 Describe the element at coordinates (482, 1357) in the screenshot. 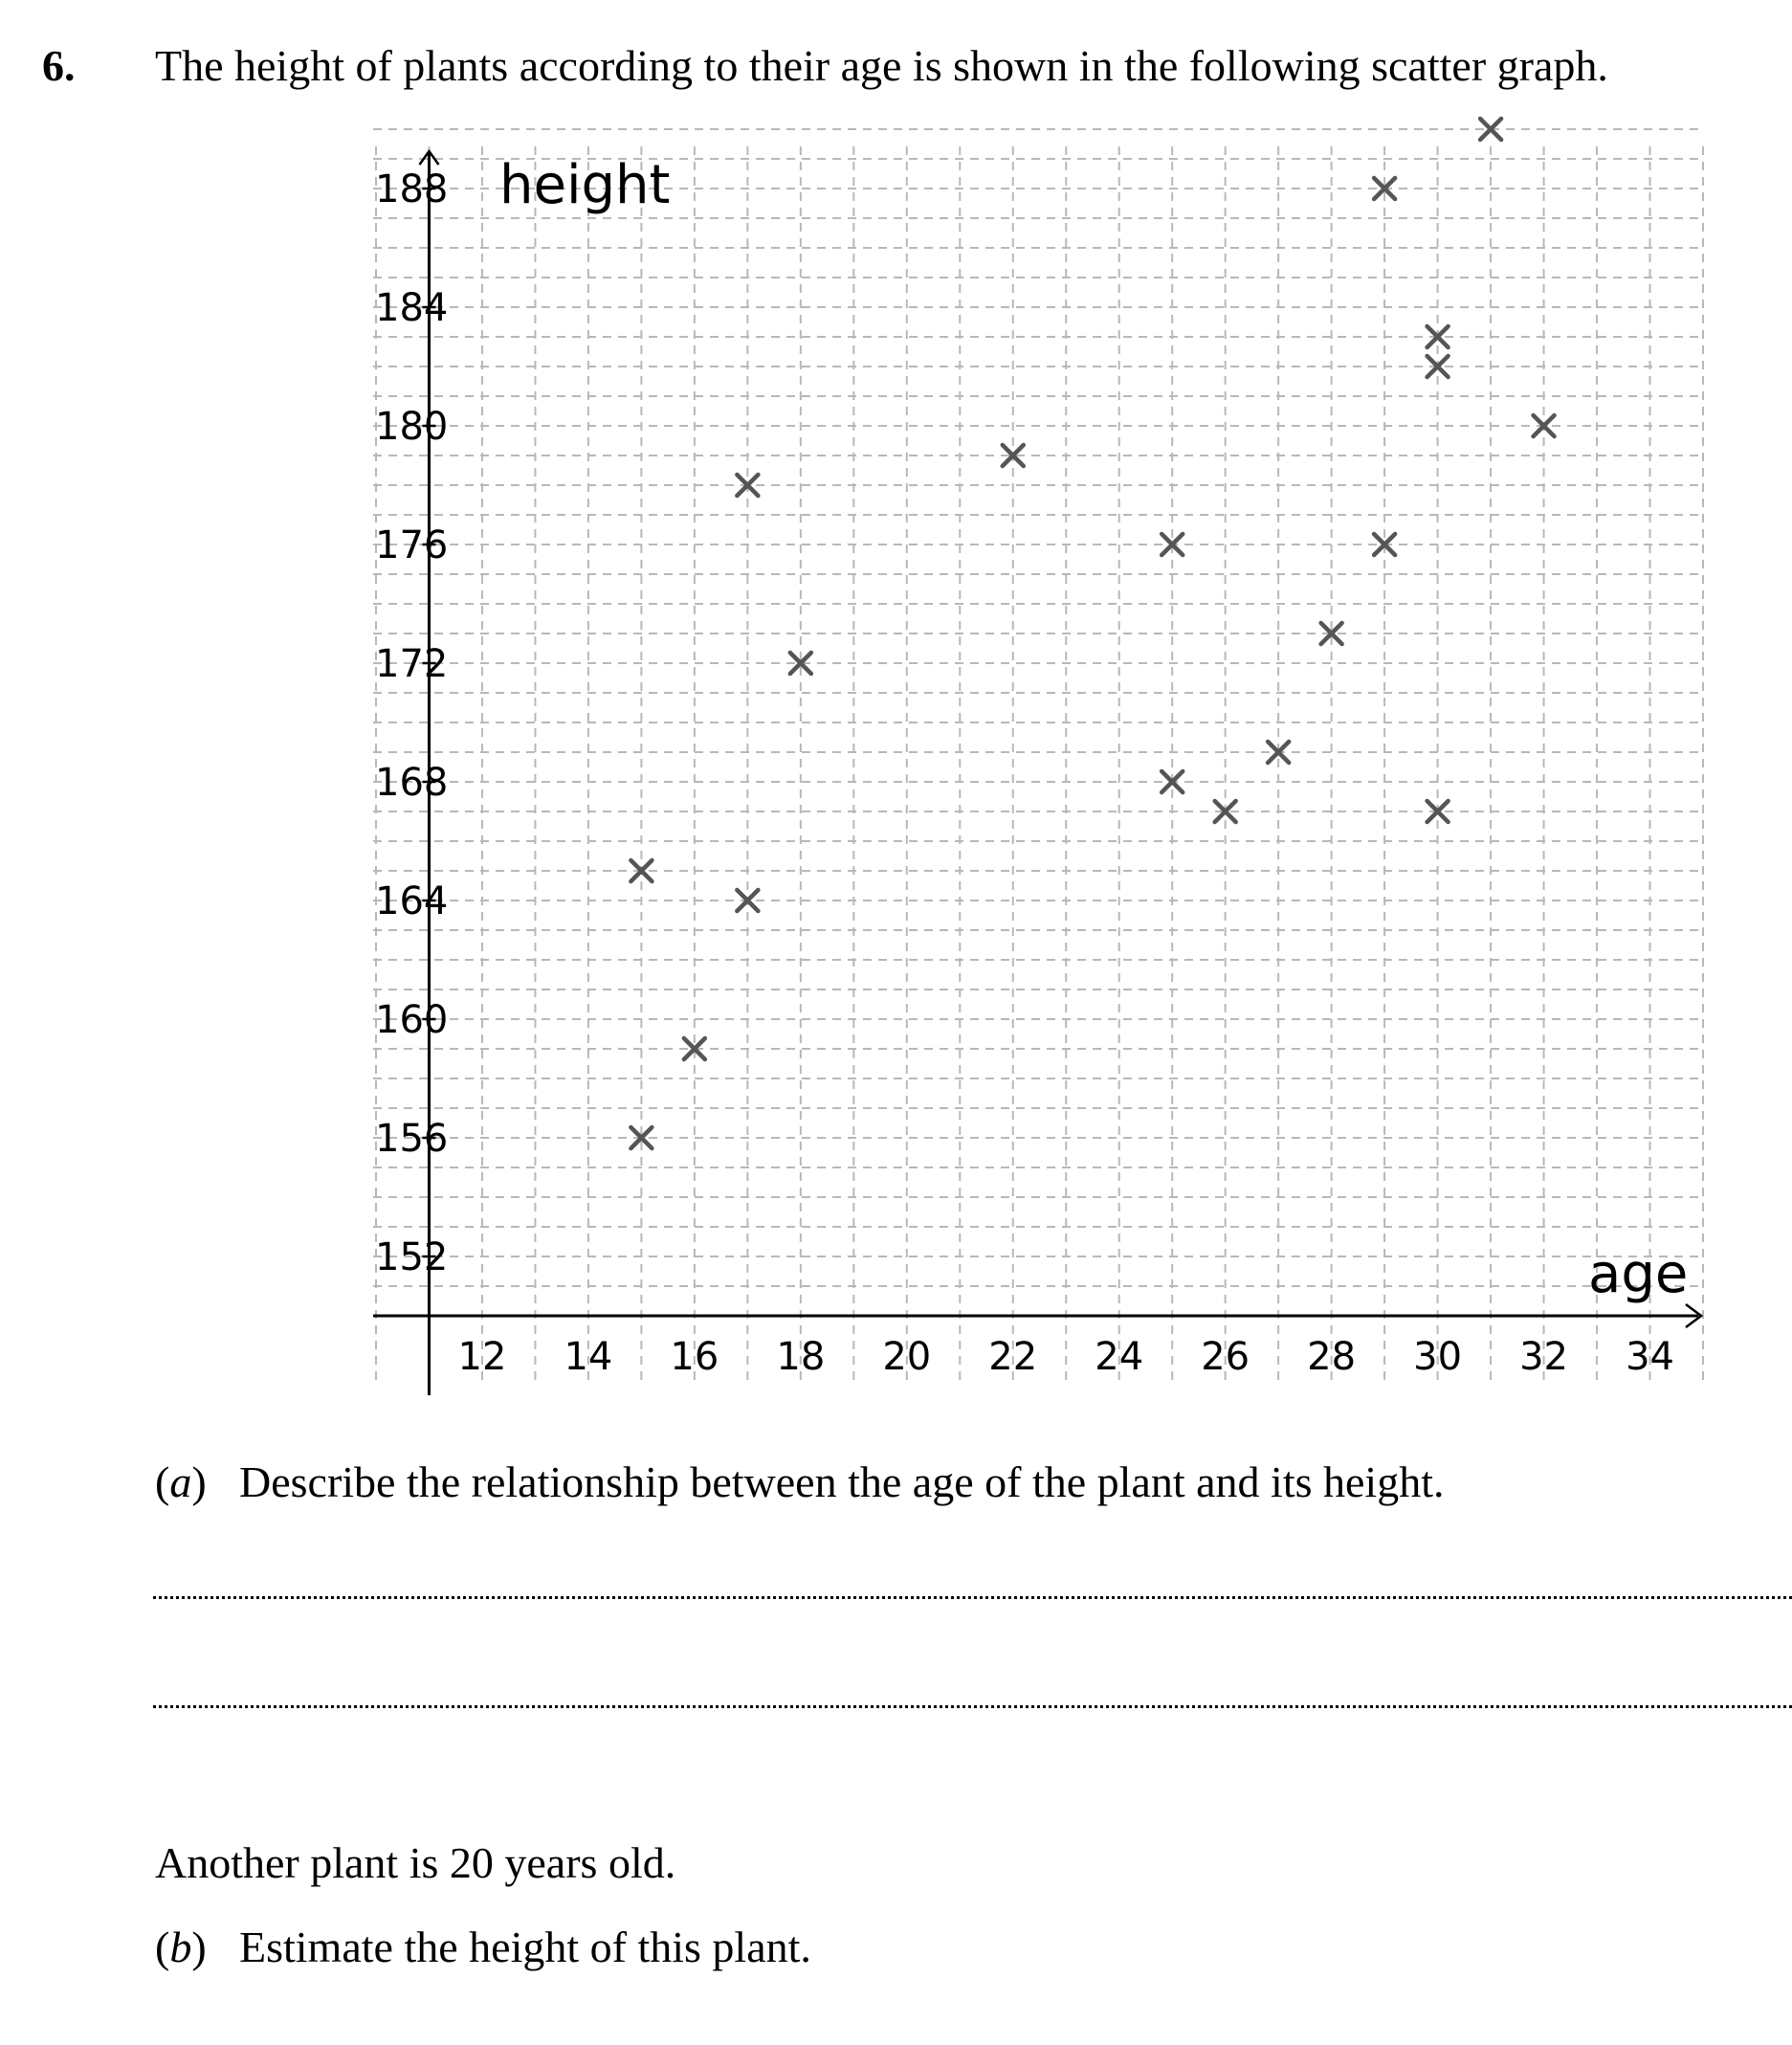

I see `x-tick-label: 12` at that location.